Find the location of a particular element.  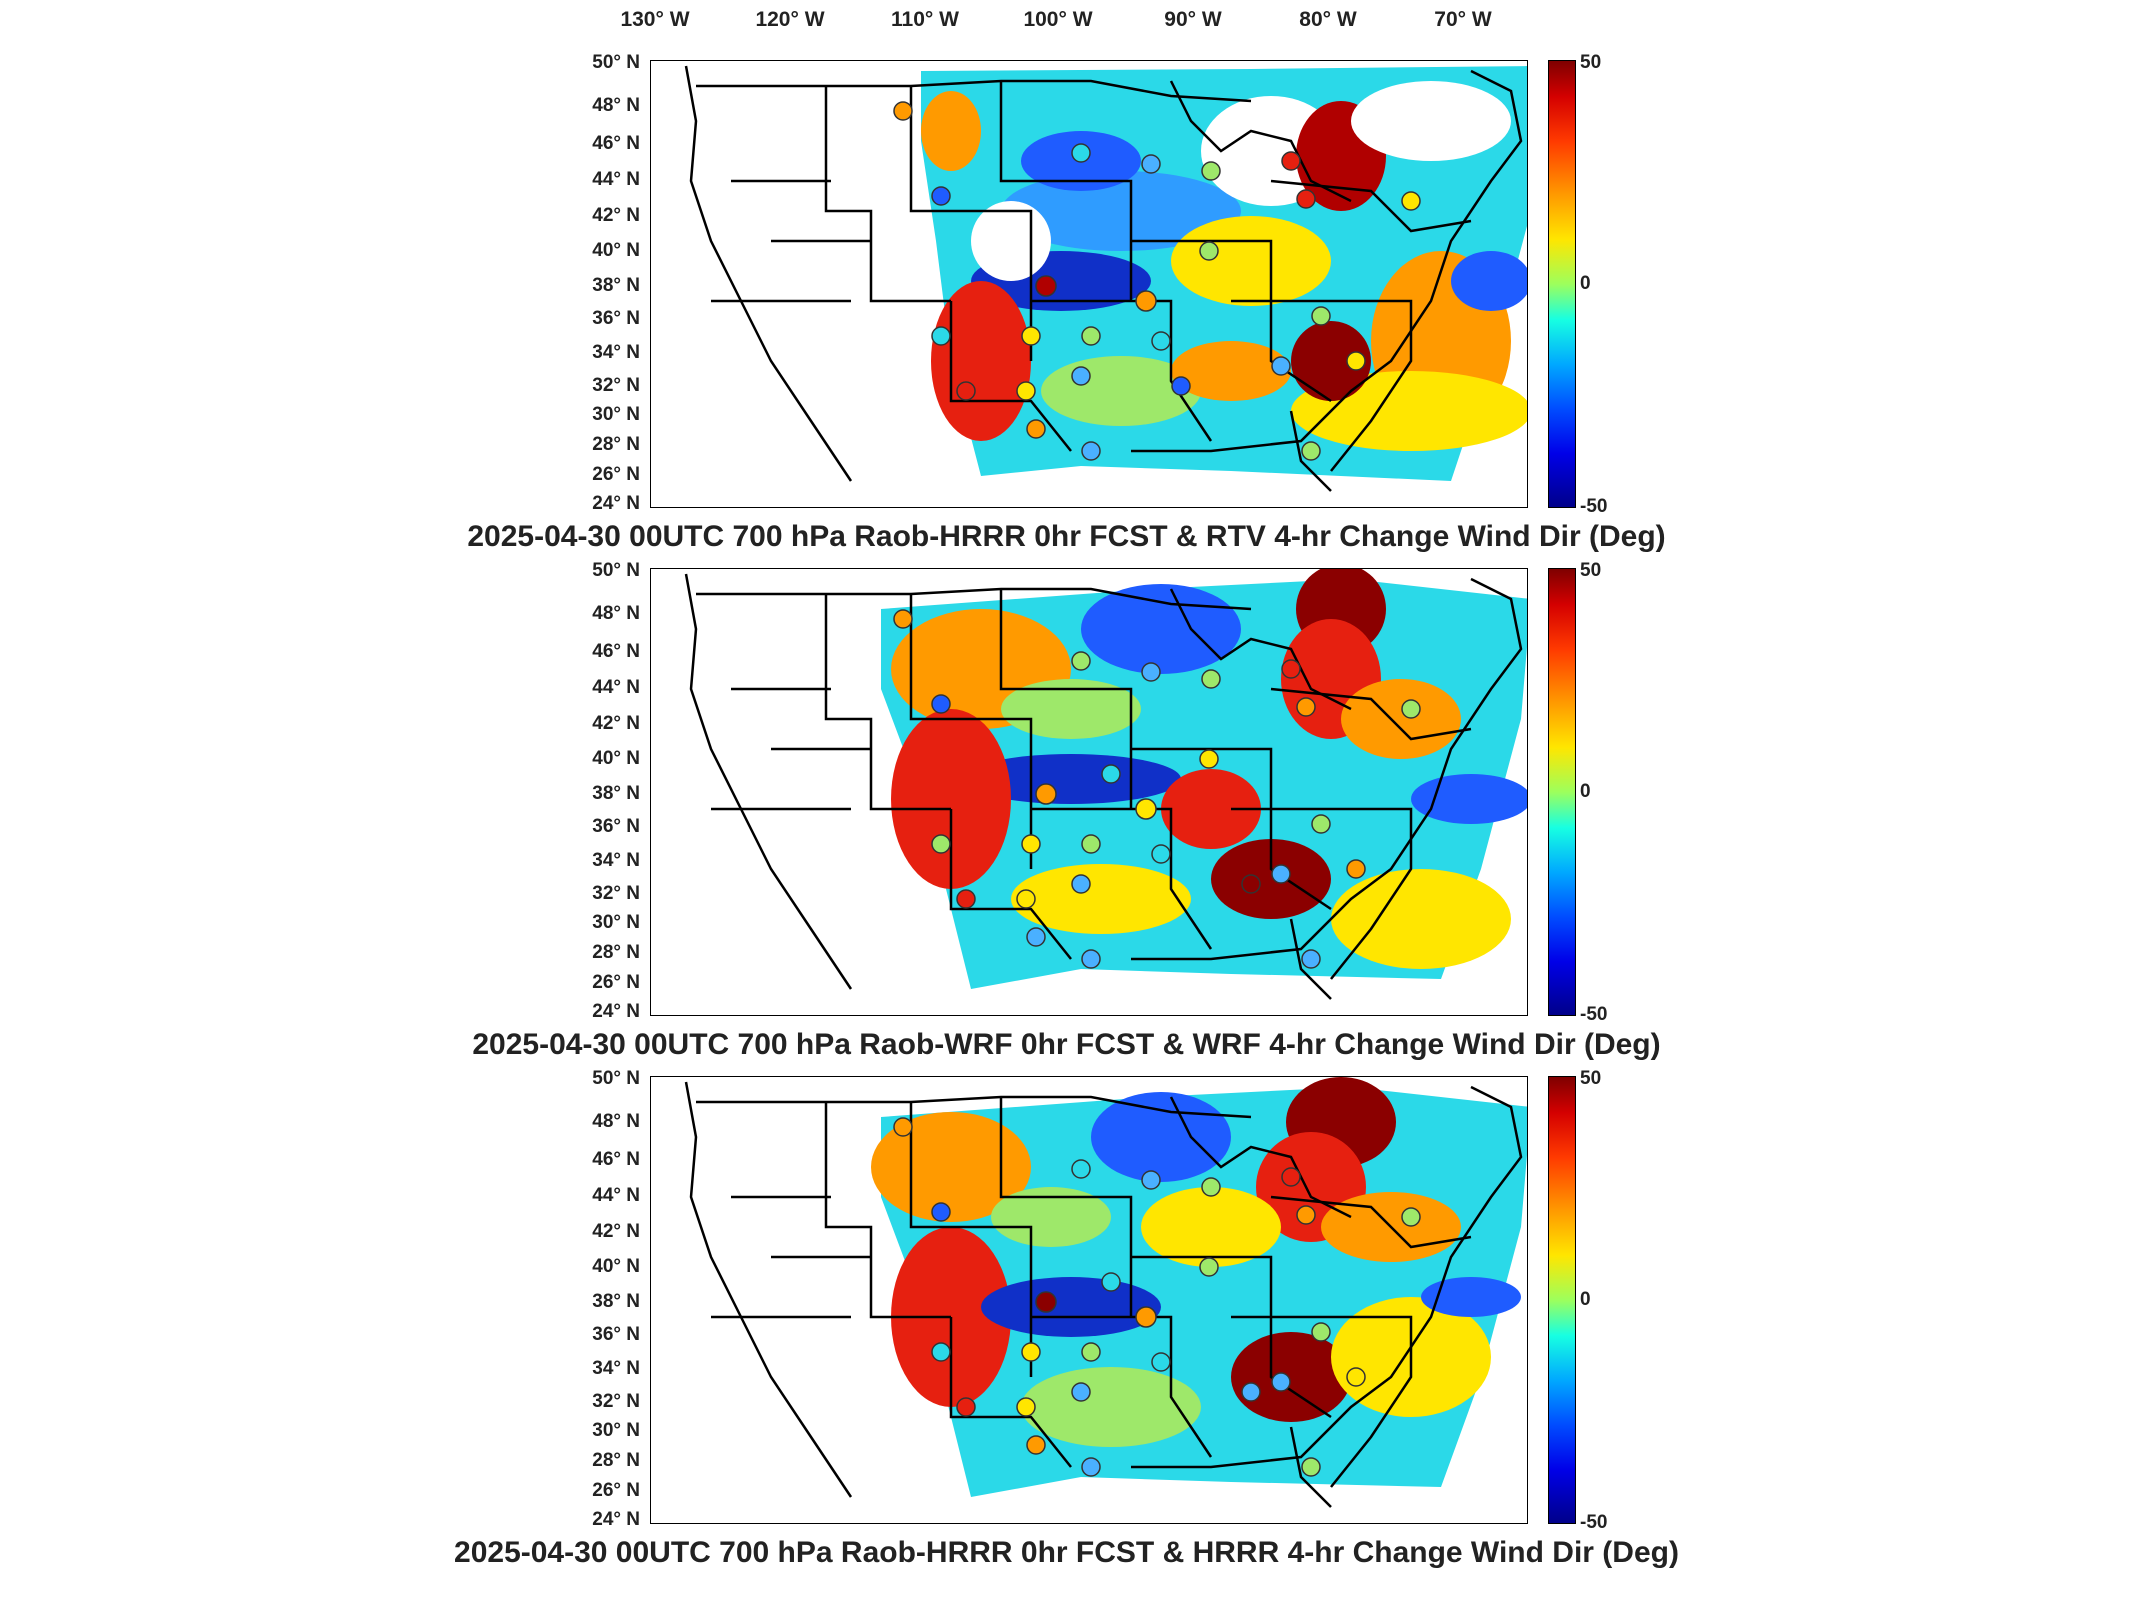

lon-tick-label: 120° W is located at coordinates (790, 19).